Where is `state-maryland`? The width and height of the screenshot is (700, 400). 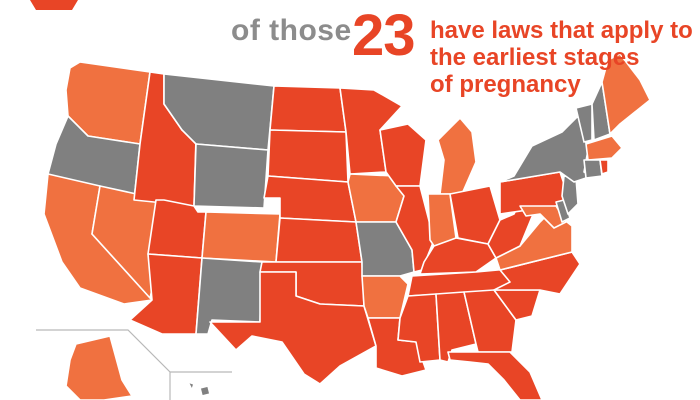
state-maryland is located at coordinates (543, 217).